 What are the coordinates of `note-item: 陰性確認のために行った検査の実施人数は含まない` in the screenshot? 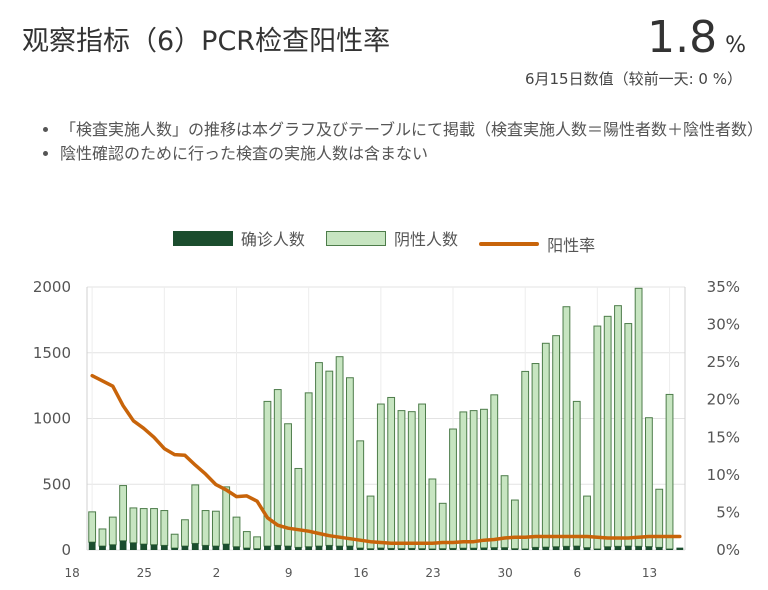 It's located at (410, 154).